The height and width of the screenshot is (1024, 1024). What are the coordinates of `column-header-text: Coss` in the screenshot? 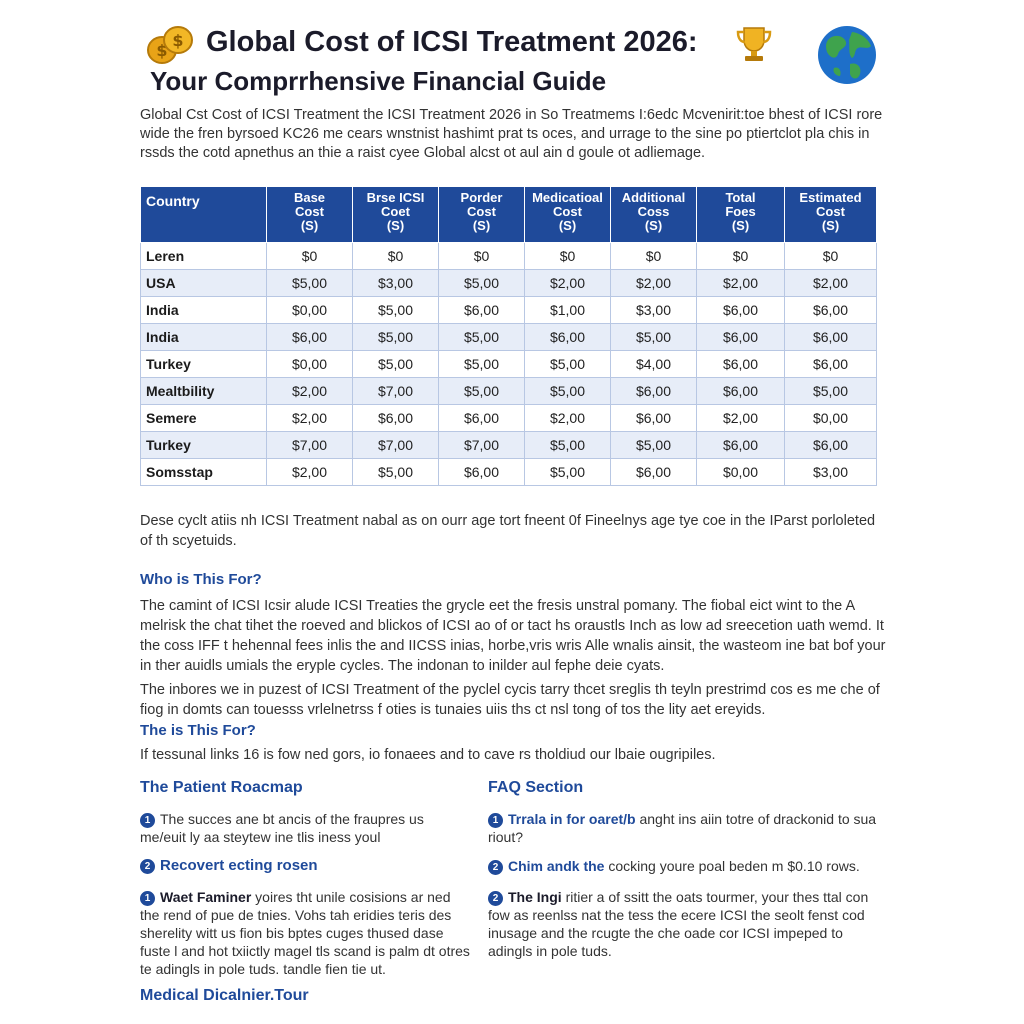 It's located at (653, 211).